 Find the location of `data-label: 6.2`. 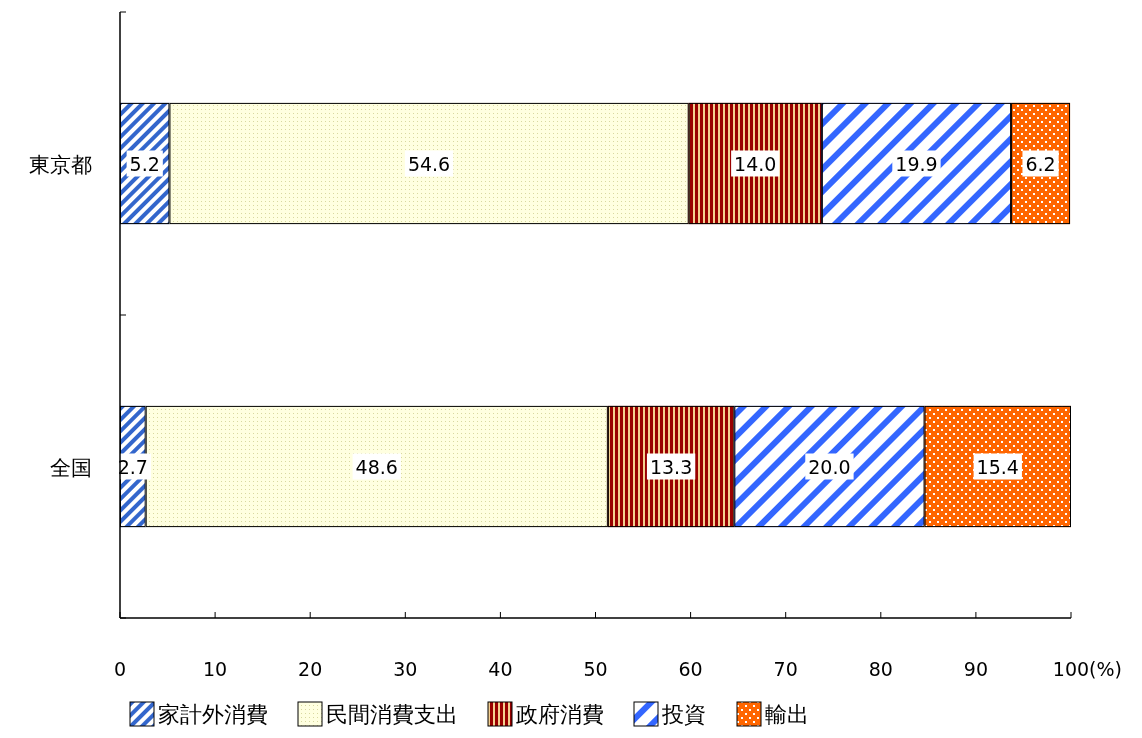

data-label: 6.2 is located at coordinates (1040, 163).